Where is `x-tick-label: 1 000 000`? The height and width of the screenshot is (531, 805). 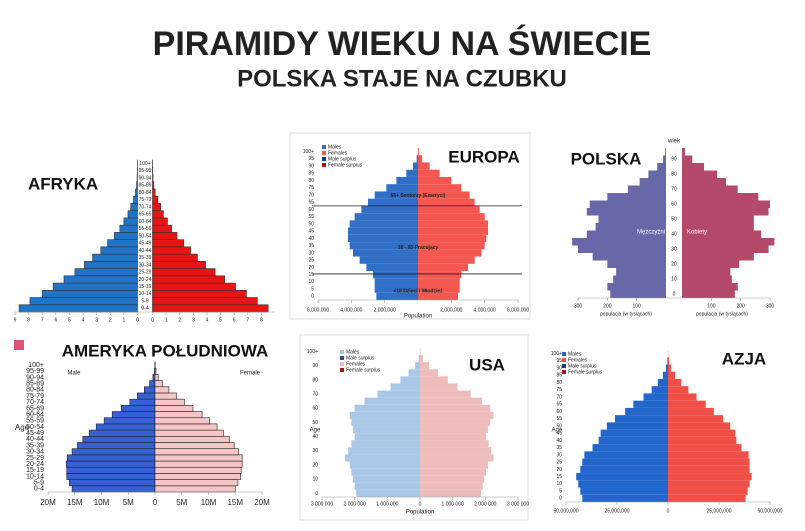
x-tick-label: 1 000 000 is located at coordinates (453, 504).